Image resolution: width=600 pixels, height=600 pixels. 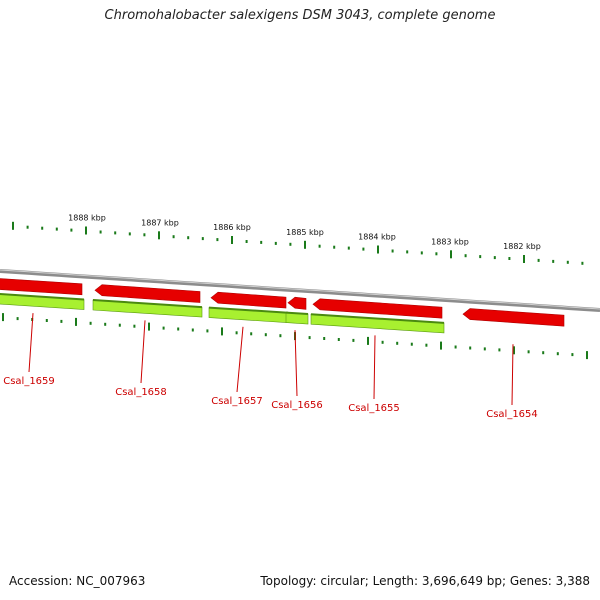 I want to click on cds-track, so click(x=222, y=313).